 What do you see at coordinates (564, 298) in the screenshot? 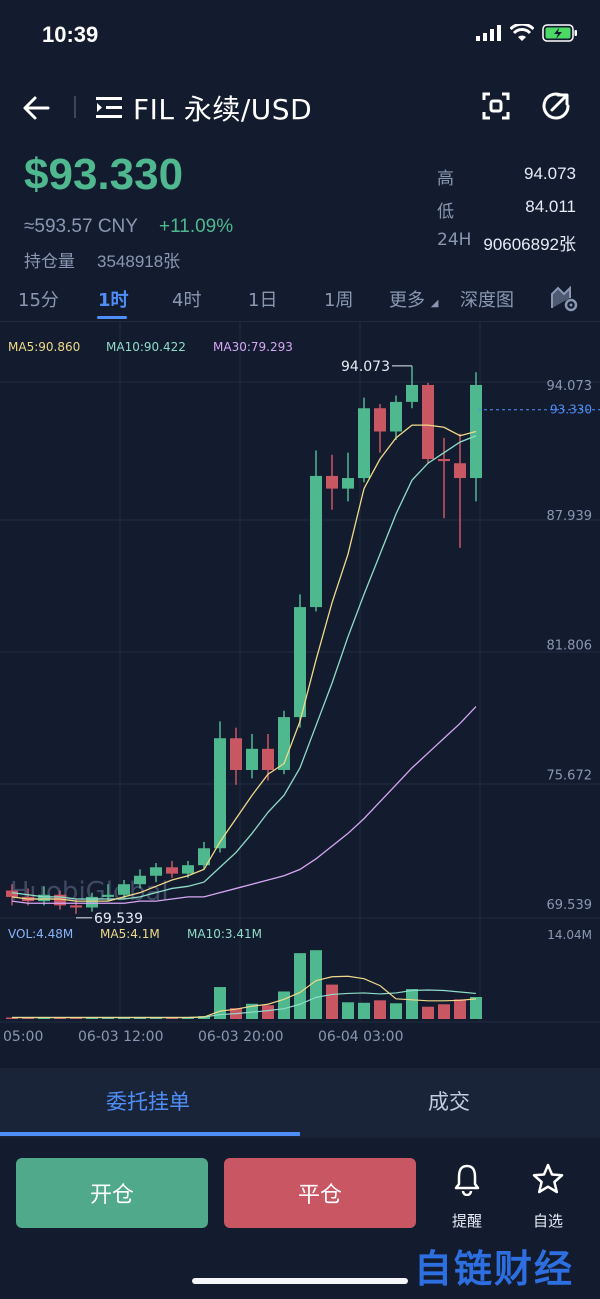
I see `chart-settings-icon` at bounding box center [564, 298].